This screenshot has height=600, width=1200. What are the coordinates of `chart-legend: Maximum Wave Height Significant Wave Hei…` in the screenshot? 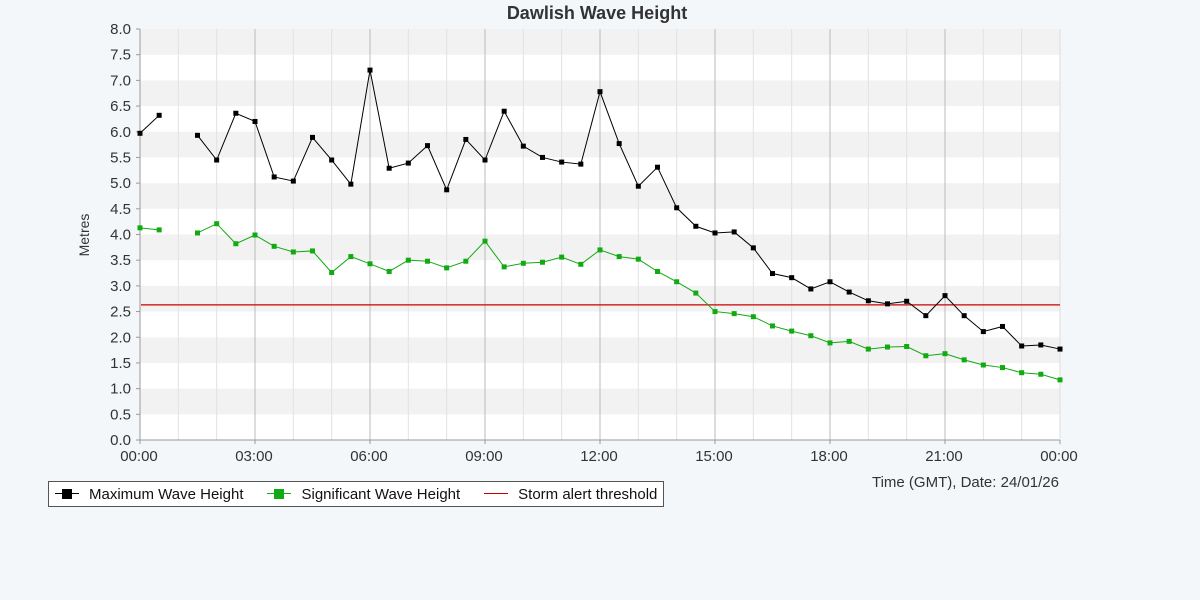 It's located at (356, 494).